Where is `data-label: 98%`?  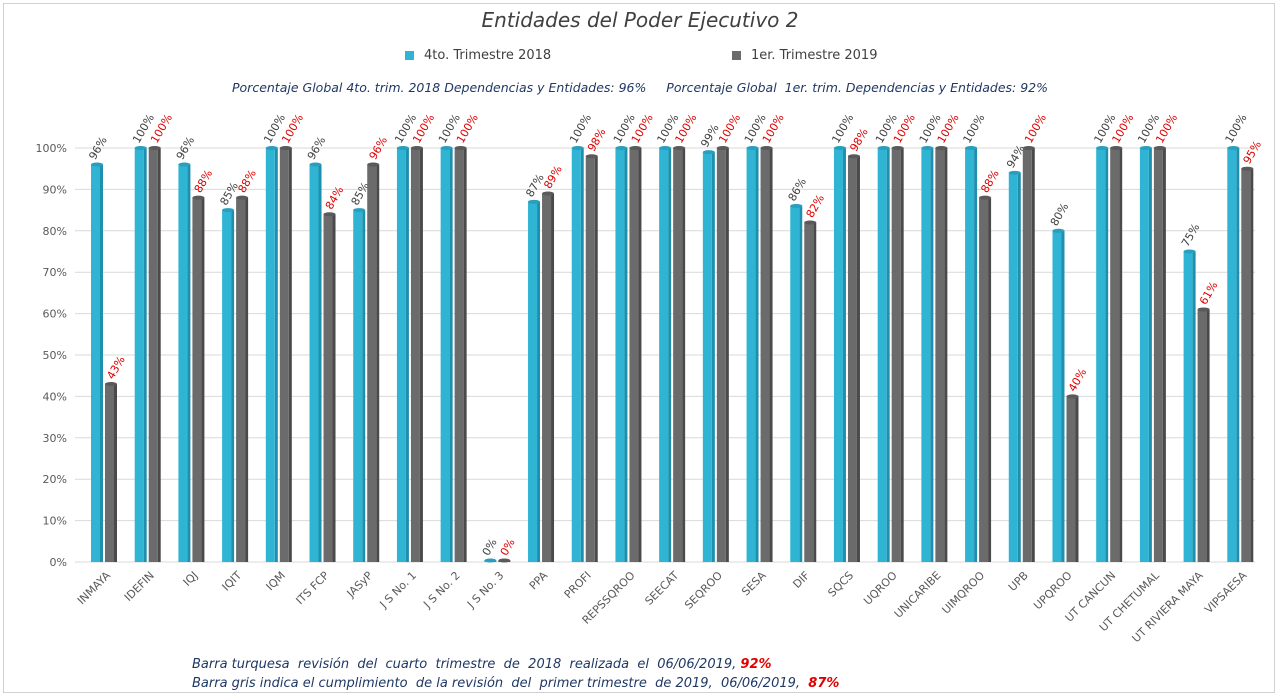 data-label: 98% is located at coordinates (858, 140).